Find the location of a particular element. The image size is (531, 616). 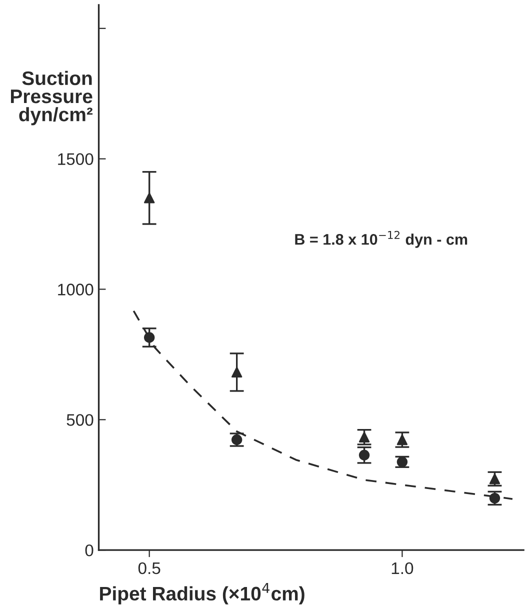

y-tick-label: 500 is located at coordinates (80, 420).